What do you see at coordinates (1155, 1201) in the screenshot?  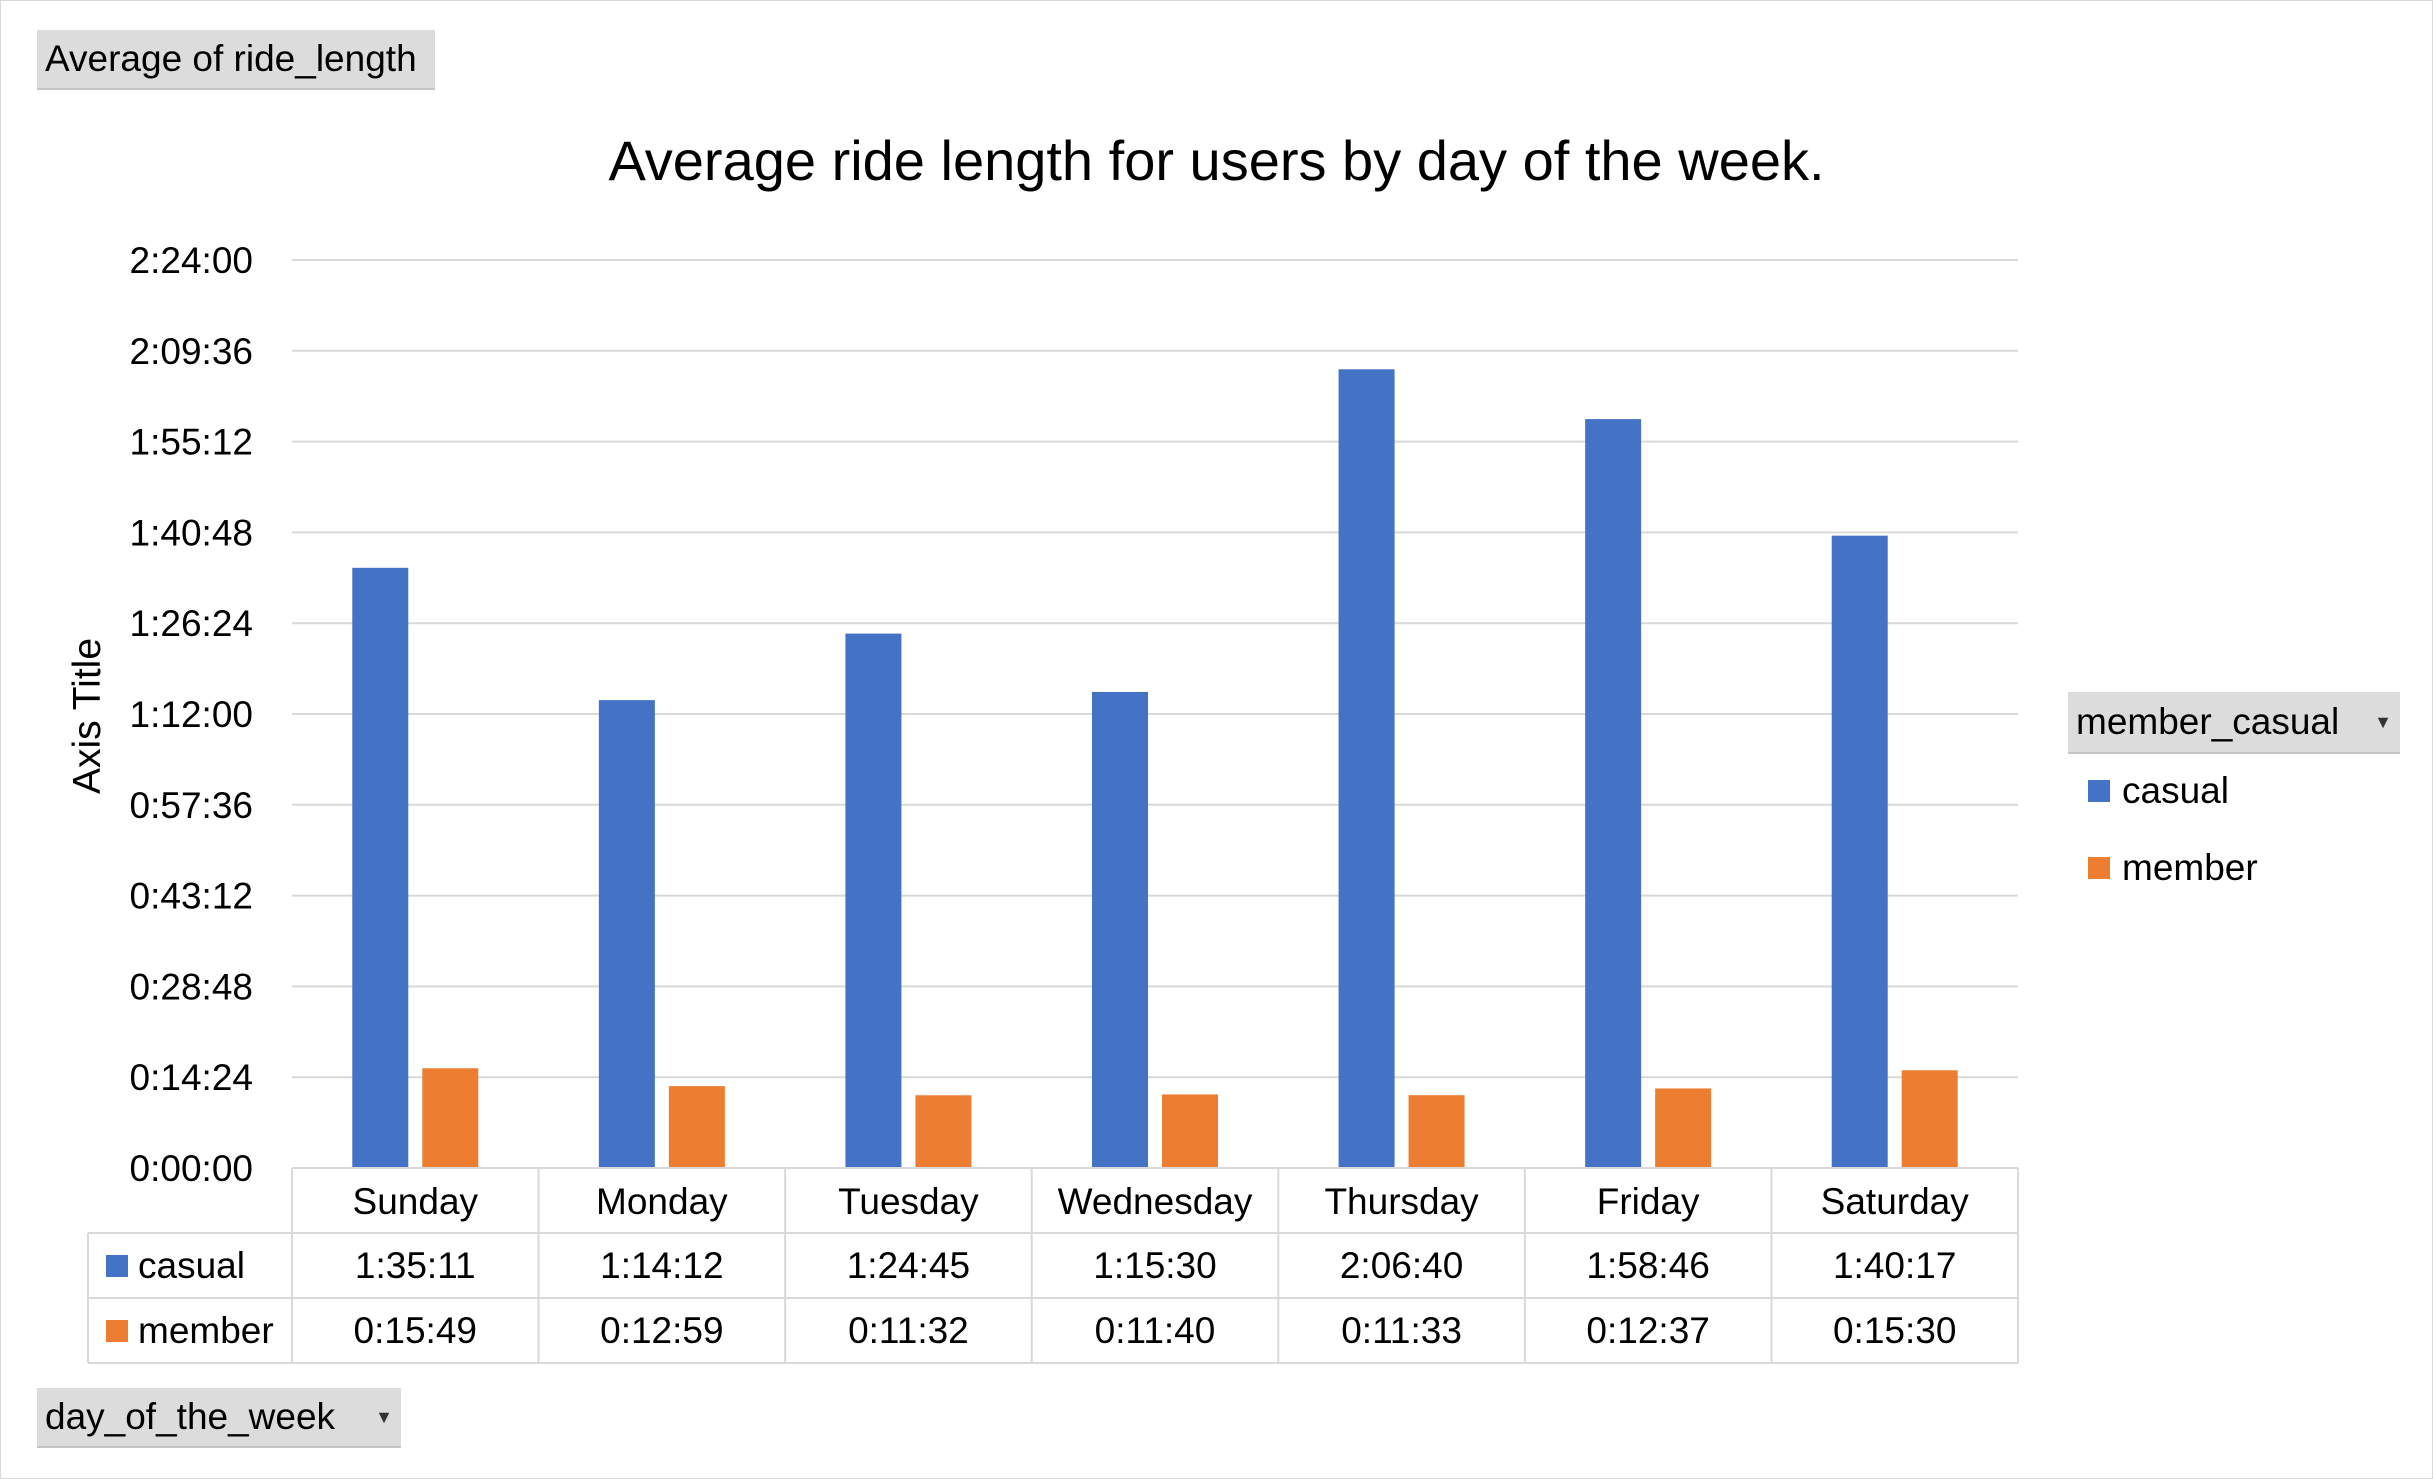 I see `x-tick-label: Wednesday` at bounding box center [1155, 1201].